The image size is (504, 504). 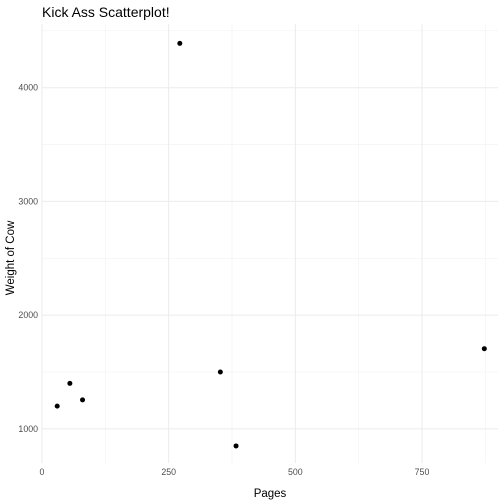 I want to click on y-tick-label: 2000, so click(x=28, y=315).